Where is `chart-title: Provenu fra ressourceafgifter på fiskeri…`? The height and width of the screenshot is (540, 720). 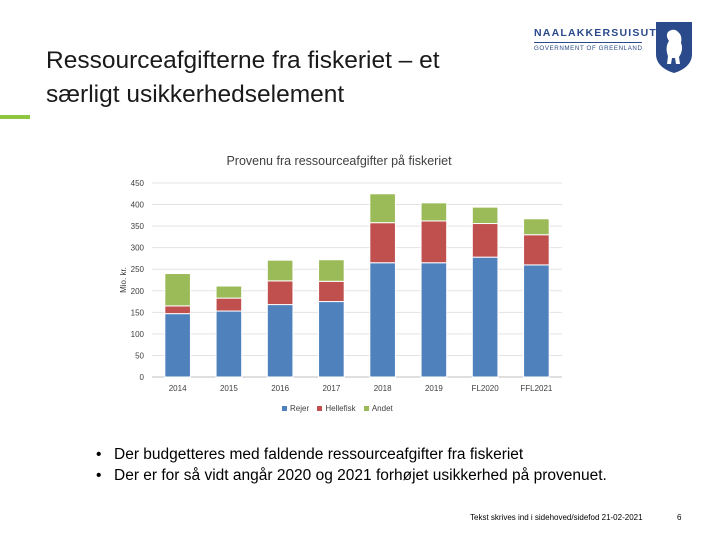 chart-title: Provenu fra ressourceafgifter på fiskeri… is located at coordinates (339, 161).